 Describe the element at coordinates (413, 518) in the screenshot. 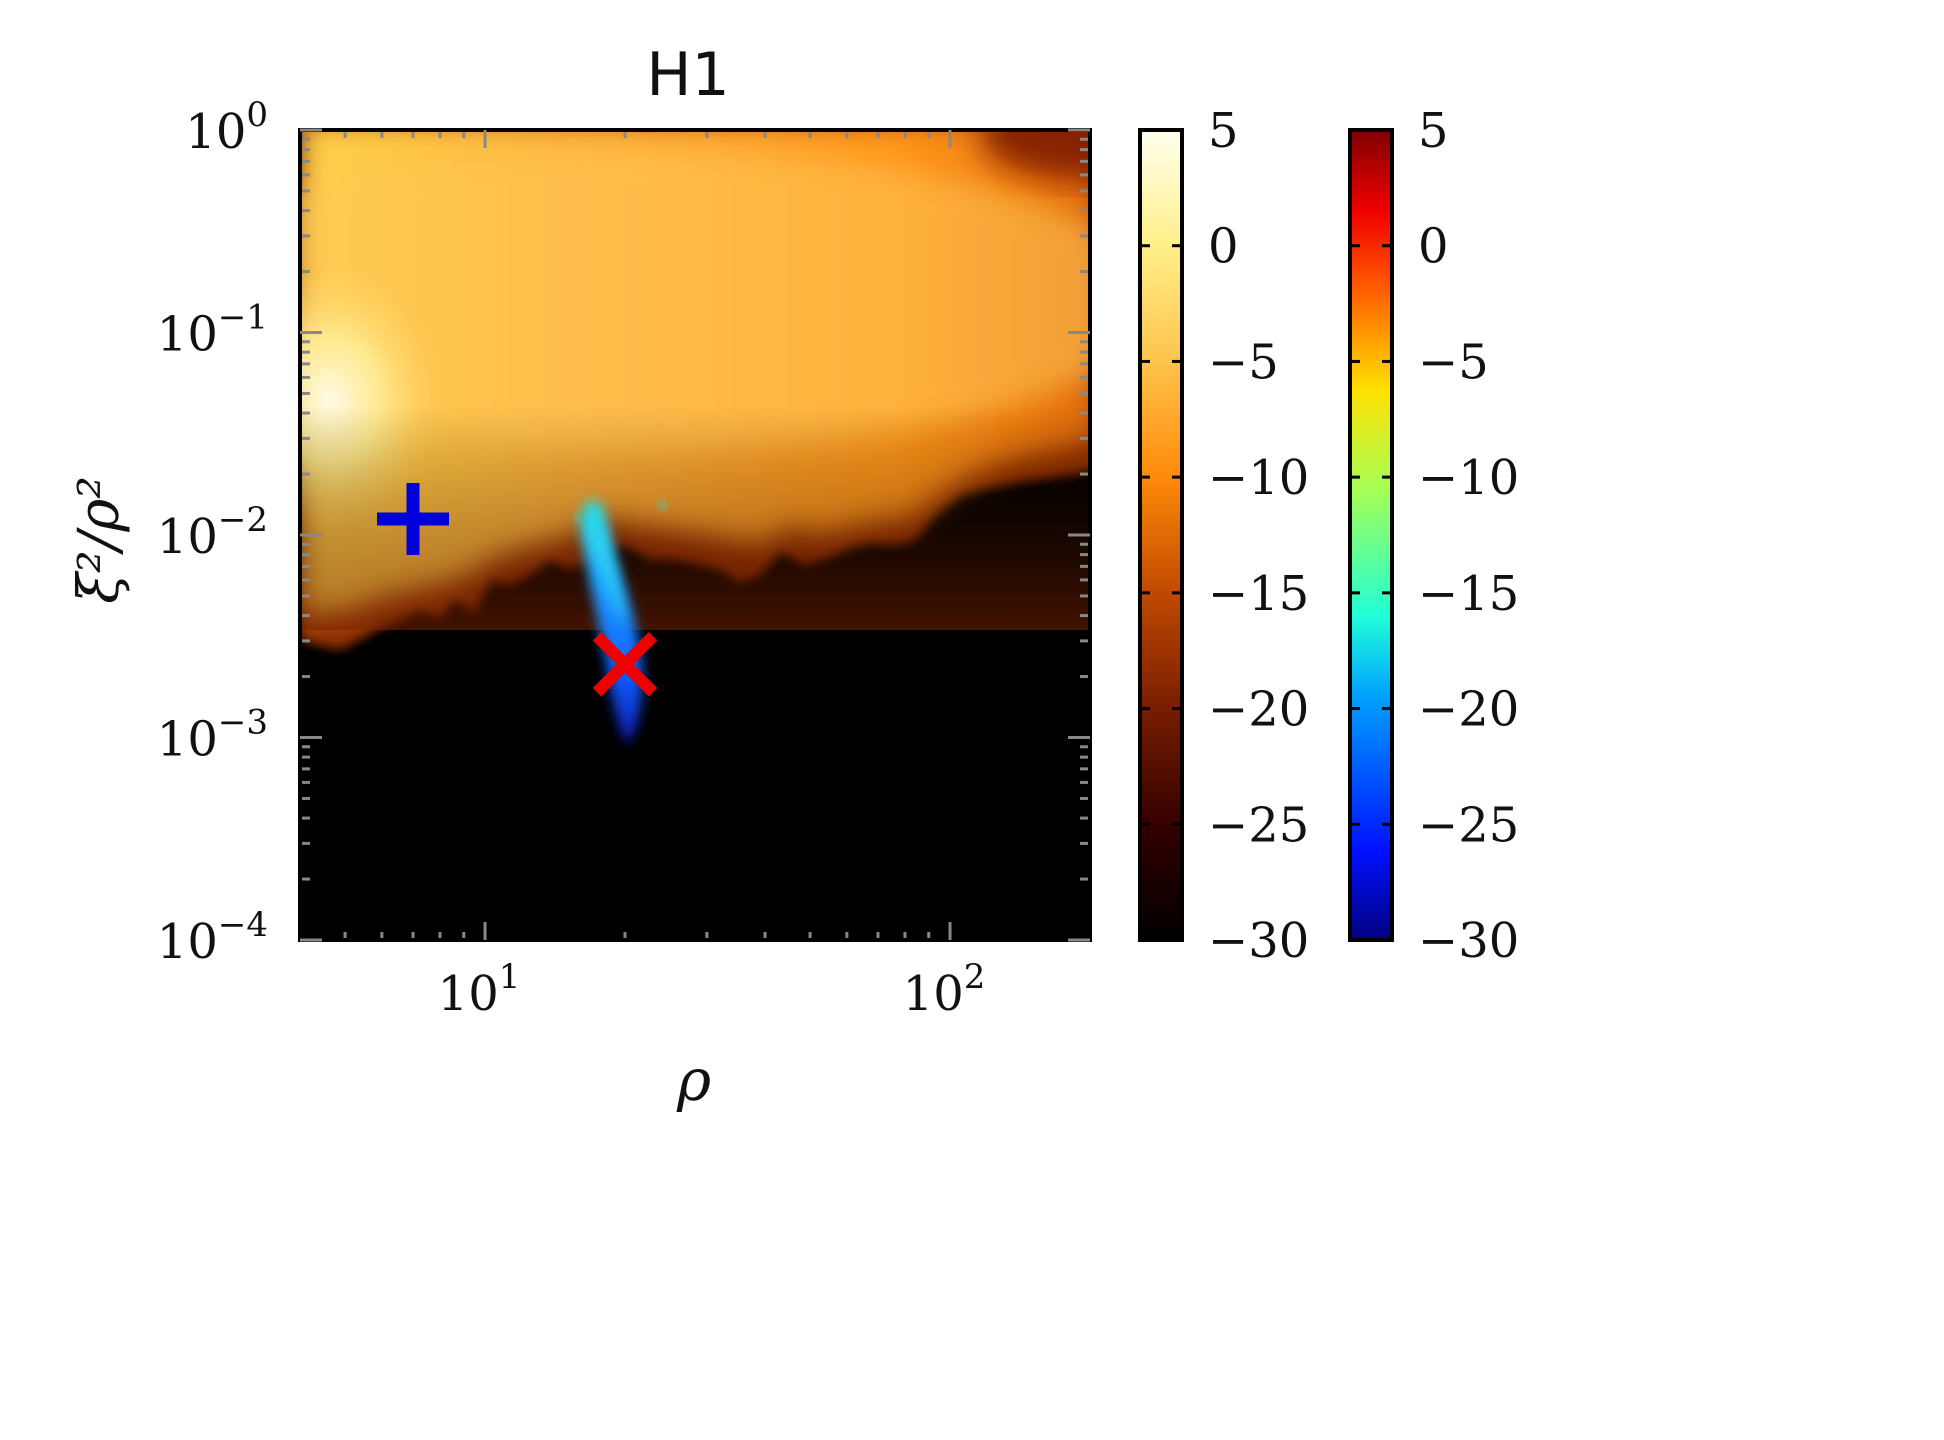

I see `plus-marker` at that location.